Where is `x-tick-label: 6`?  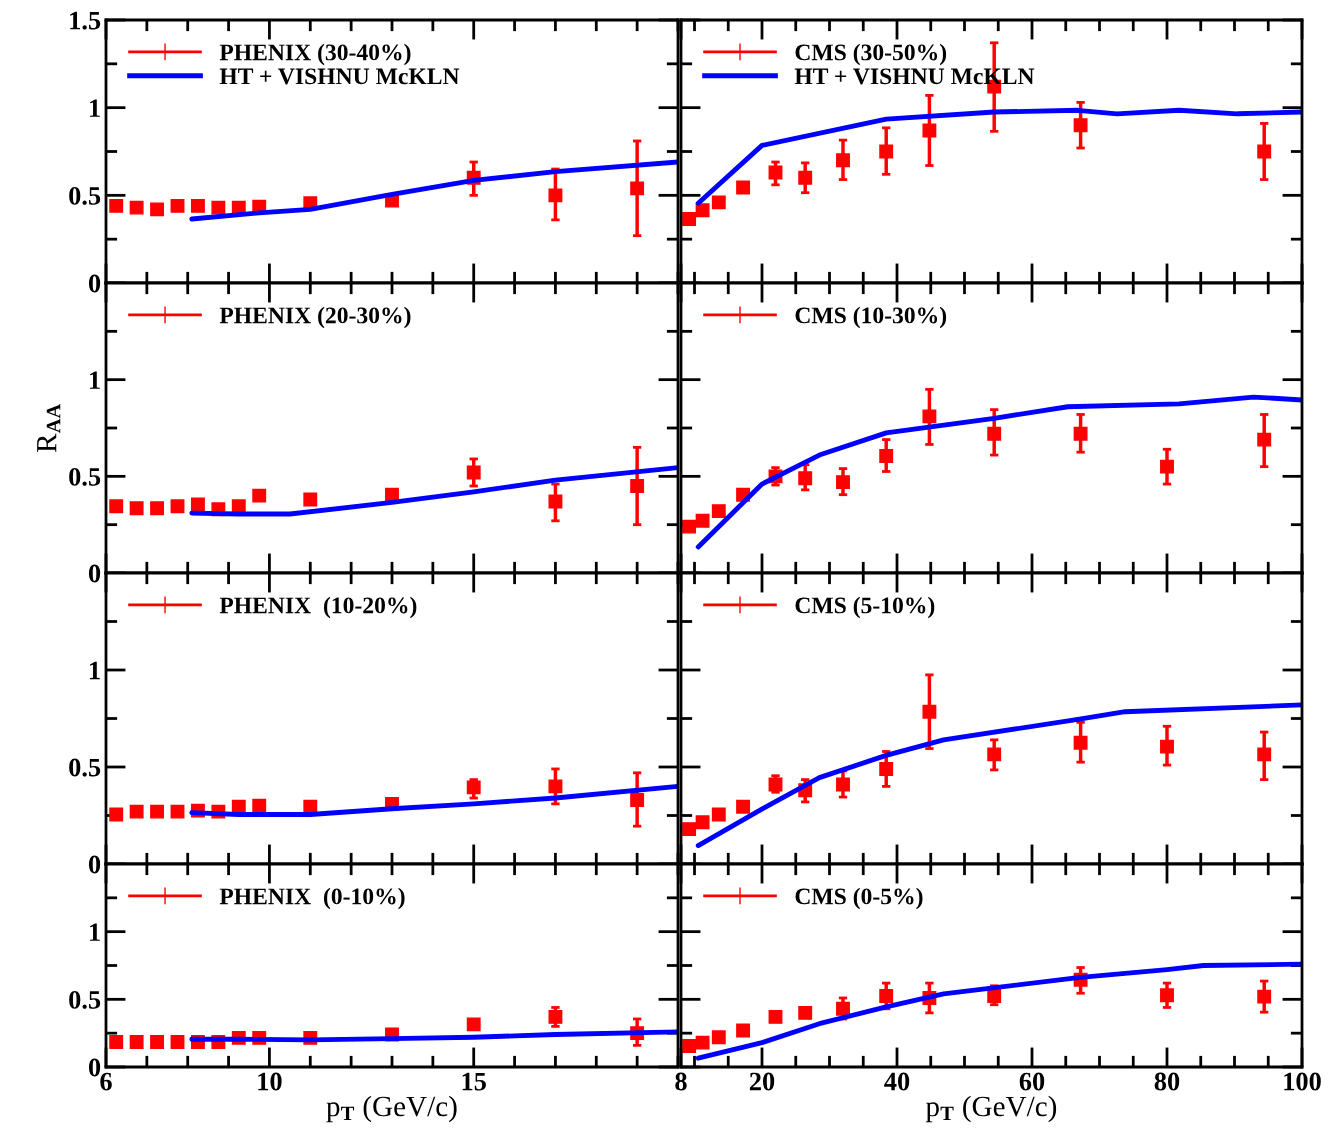 x-tick-label: 6 is located at coordinates (106, 1081).